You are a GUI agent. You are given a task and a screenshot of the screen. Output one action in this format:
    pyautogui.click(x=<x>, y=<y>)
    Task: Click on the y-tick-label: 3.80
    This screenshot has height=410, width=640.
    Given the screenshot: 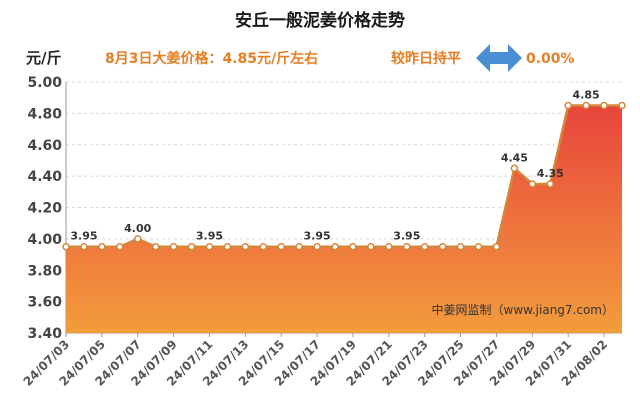 What is the action you would take?
    pyautogui.click(x=44, y=271)
    